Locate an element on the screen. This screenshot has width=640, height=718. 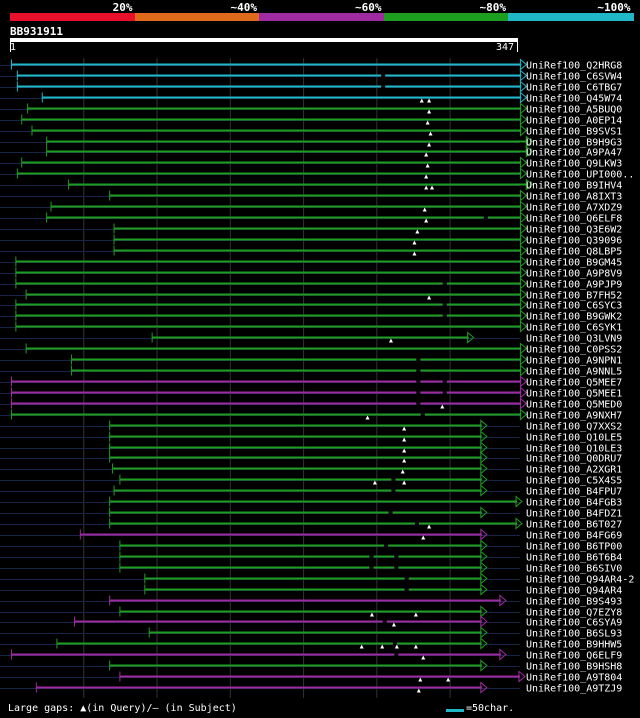
hit-label: UniRef100_Q10LE3 is located at coordinates (574, 449).